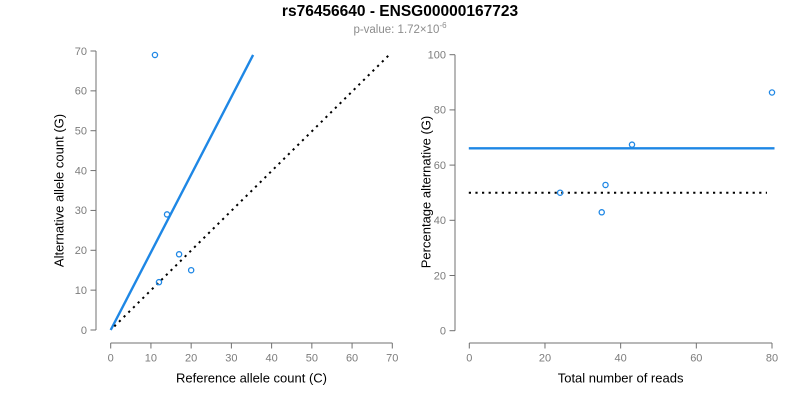 This screenshot has width=800, height=400. Describe the element at coordinates (621, 378) in the screenshot. I see `right-xaxis-title: Total number of reads` at that location.